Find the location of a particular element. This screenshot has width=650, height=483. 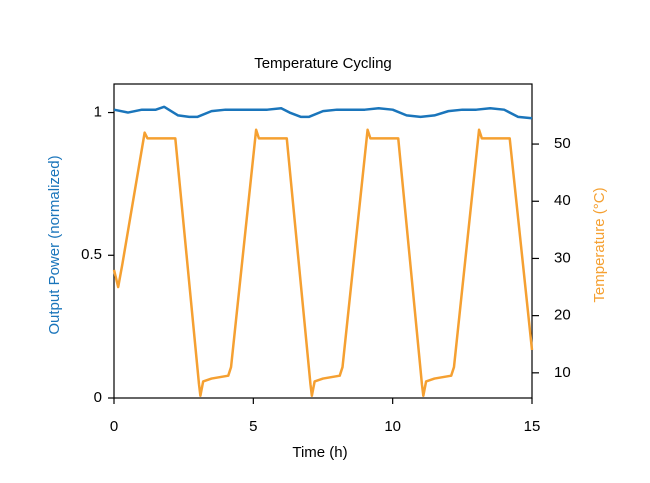

x-tick-label: 0 is located at coordinates (114, 426).